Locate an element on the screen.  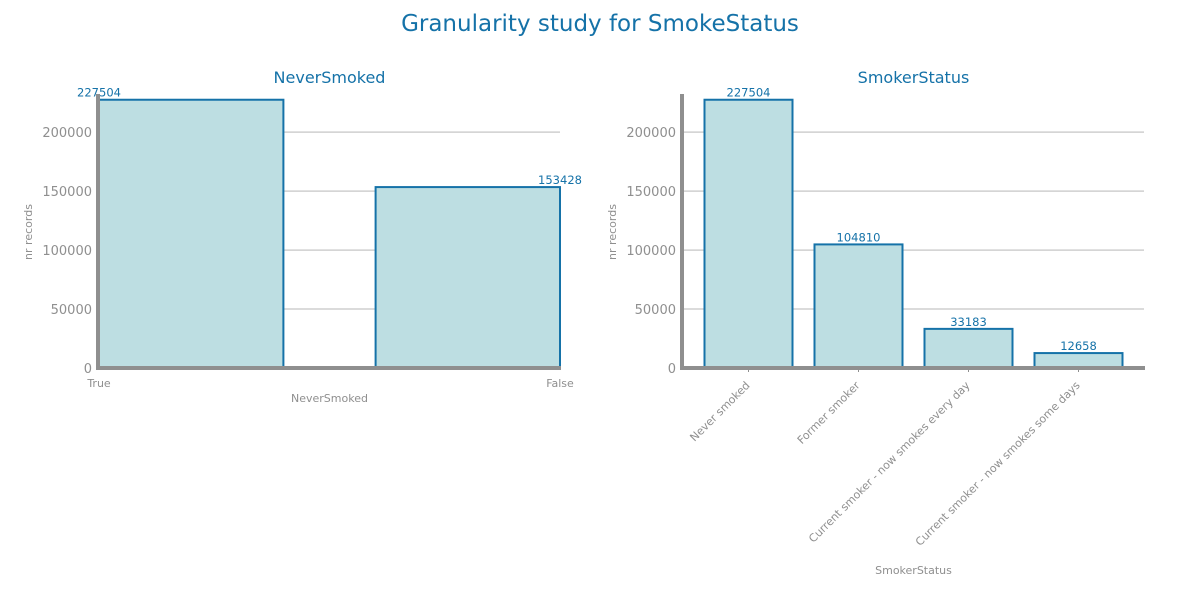
bar-value-label: 104810 is located at coordinates (859, 237).